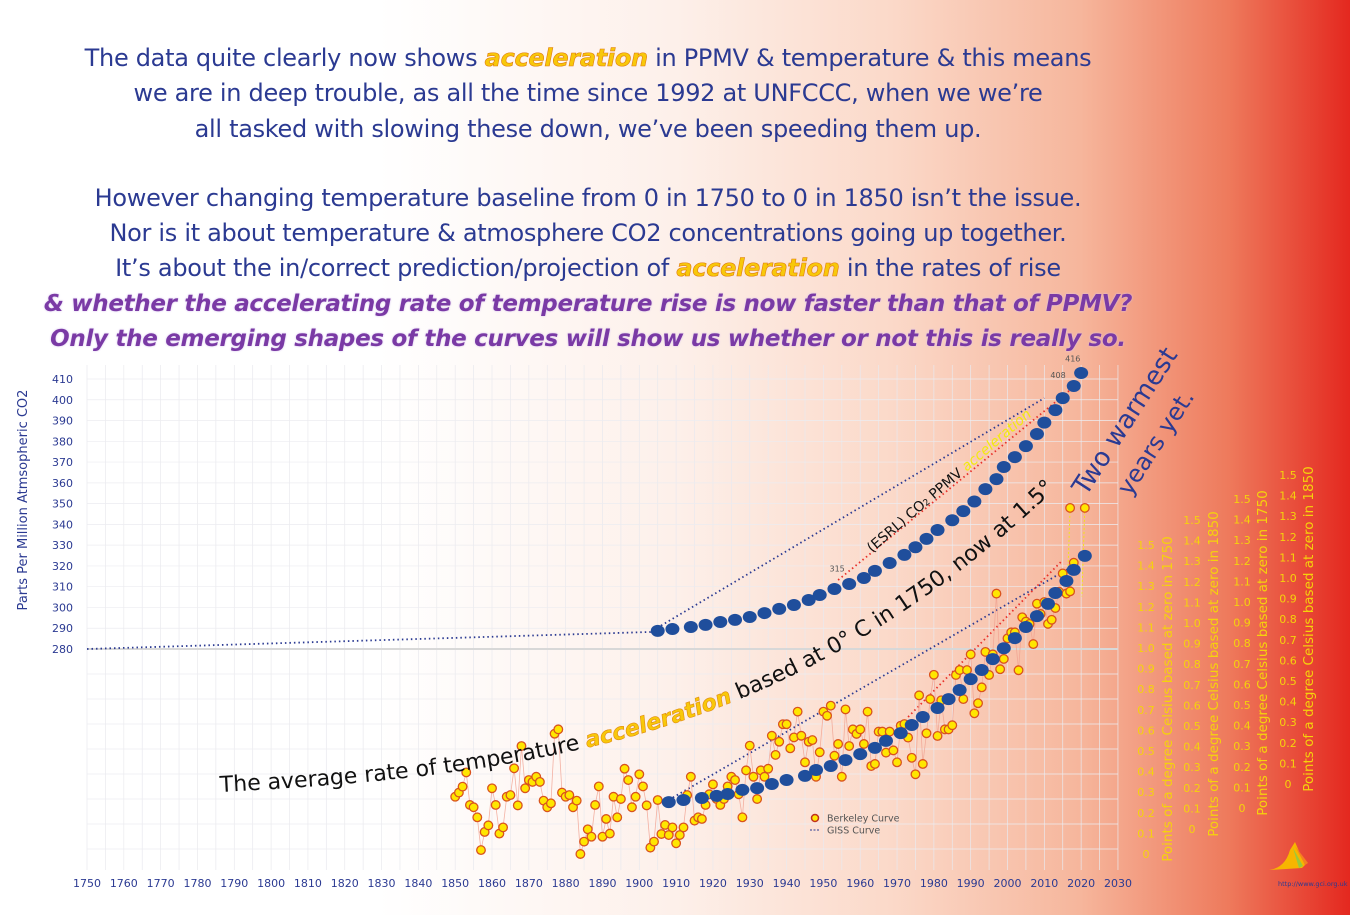 The height and width of the screenshot is (915, 1350). Describe the element at coordinates (1313, 884) in the screenshot. I see `footer-url: http://www.gci.org.uk` at that location.